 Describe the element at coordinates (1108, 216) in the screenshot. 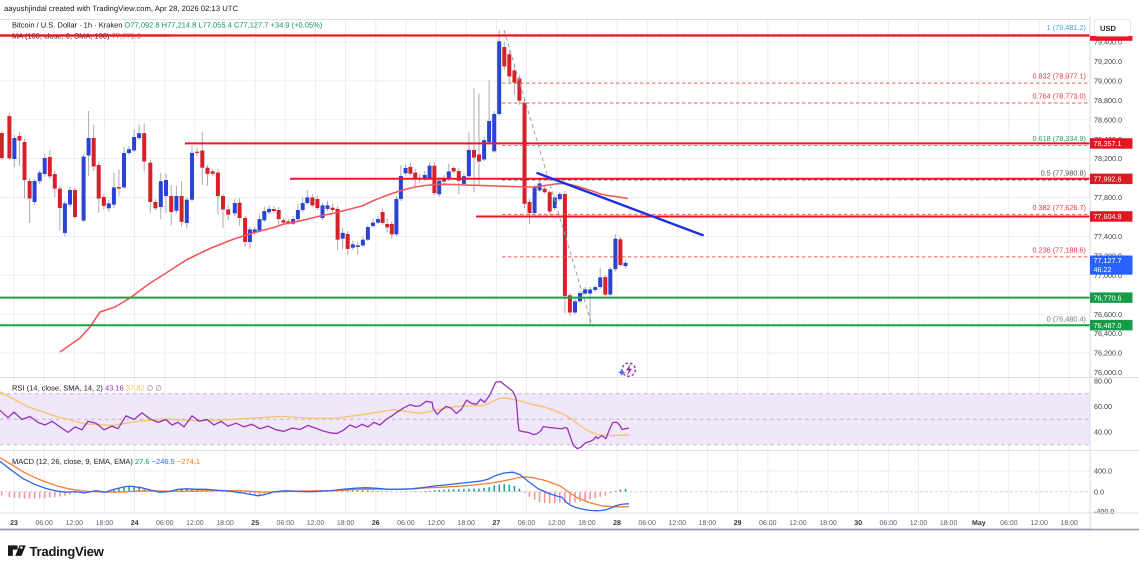

I see `svg-text: 77,604.8` at that location.